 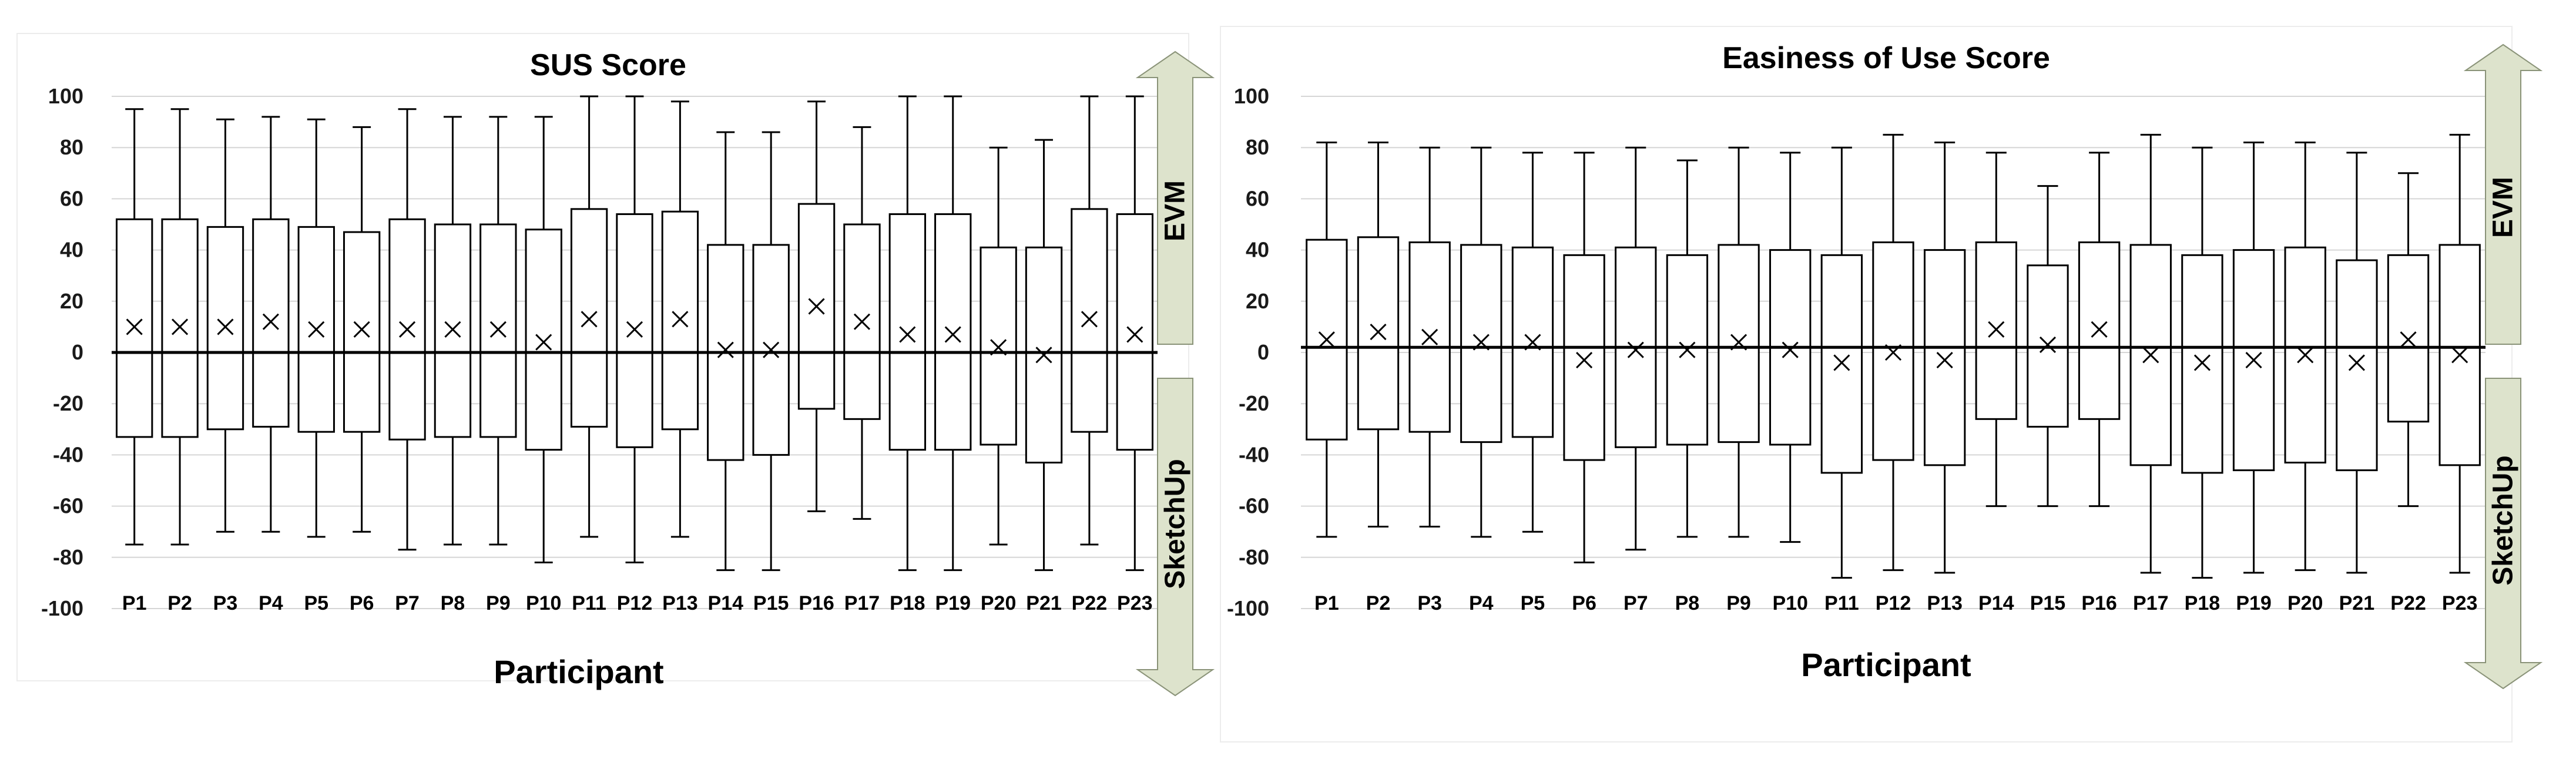 What do you see at coordinates (271, 323) in the screenshot?
I see `box-p4` at bounding box center [271, 323].